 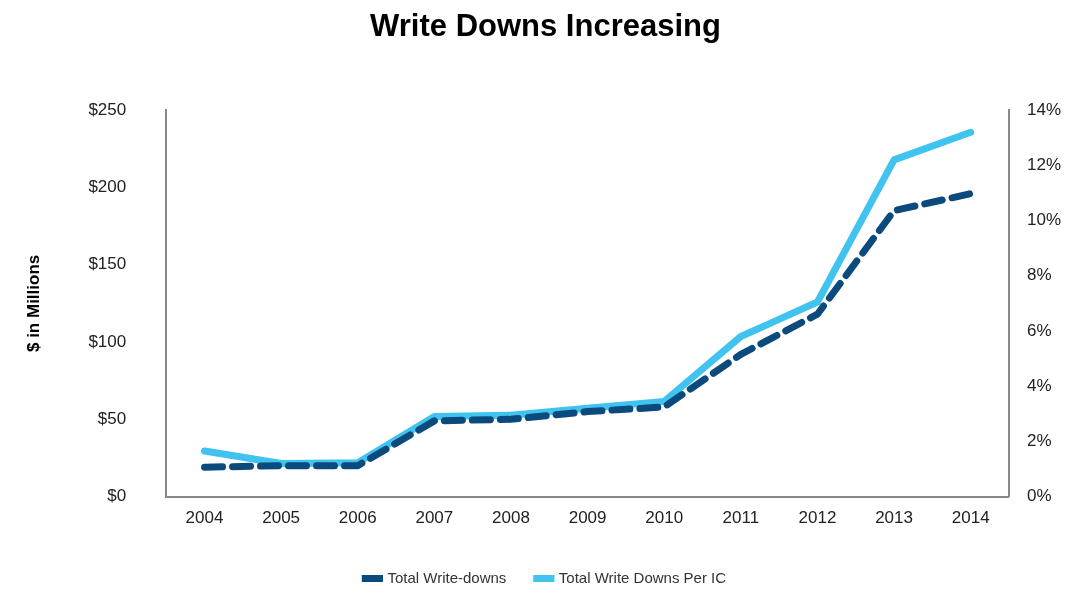 I want to click on y2-tick-label: 0%, so click(x=1039, y=496).